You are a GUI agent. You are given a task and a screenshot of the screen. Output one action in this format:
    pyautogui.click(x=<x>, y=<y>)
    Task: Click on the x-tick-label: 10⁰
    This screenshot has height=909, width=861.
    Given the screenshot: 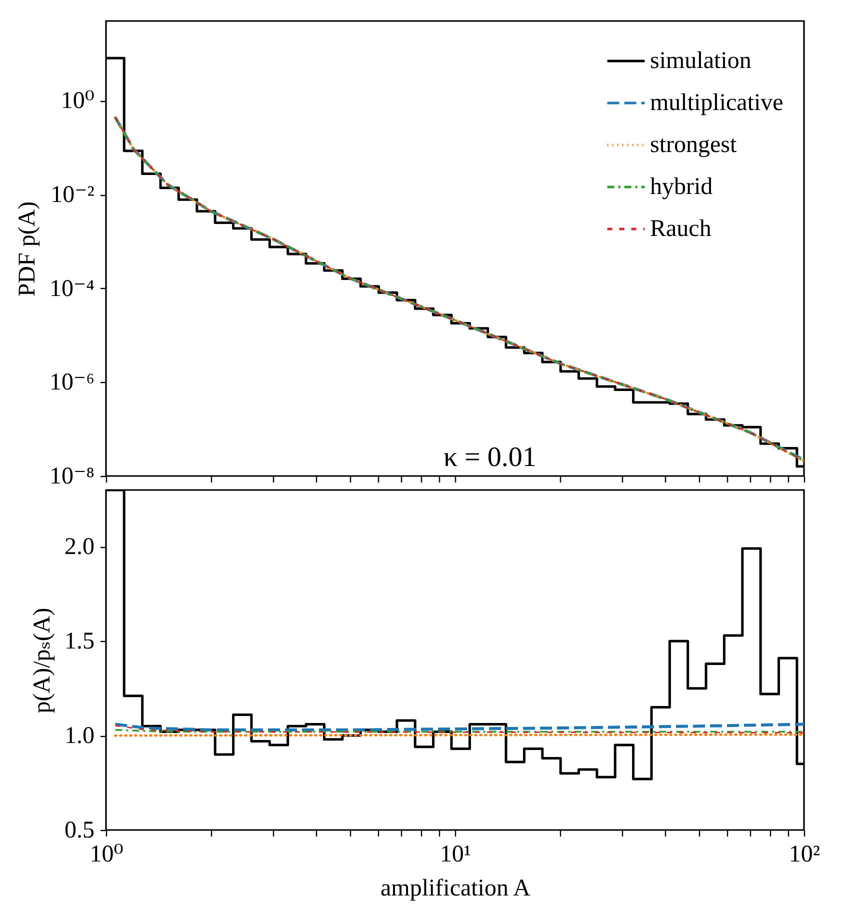 What is the action you would take?
    pyautogui.click(x=107, y=855)
    